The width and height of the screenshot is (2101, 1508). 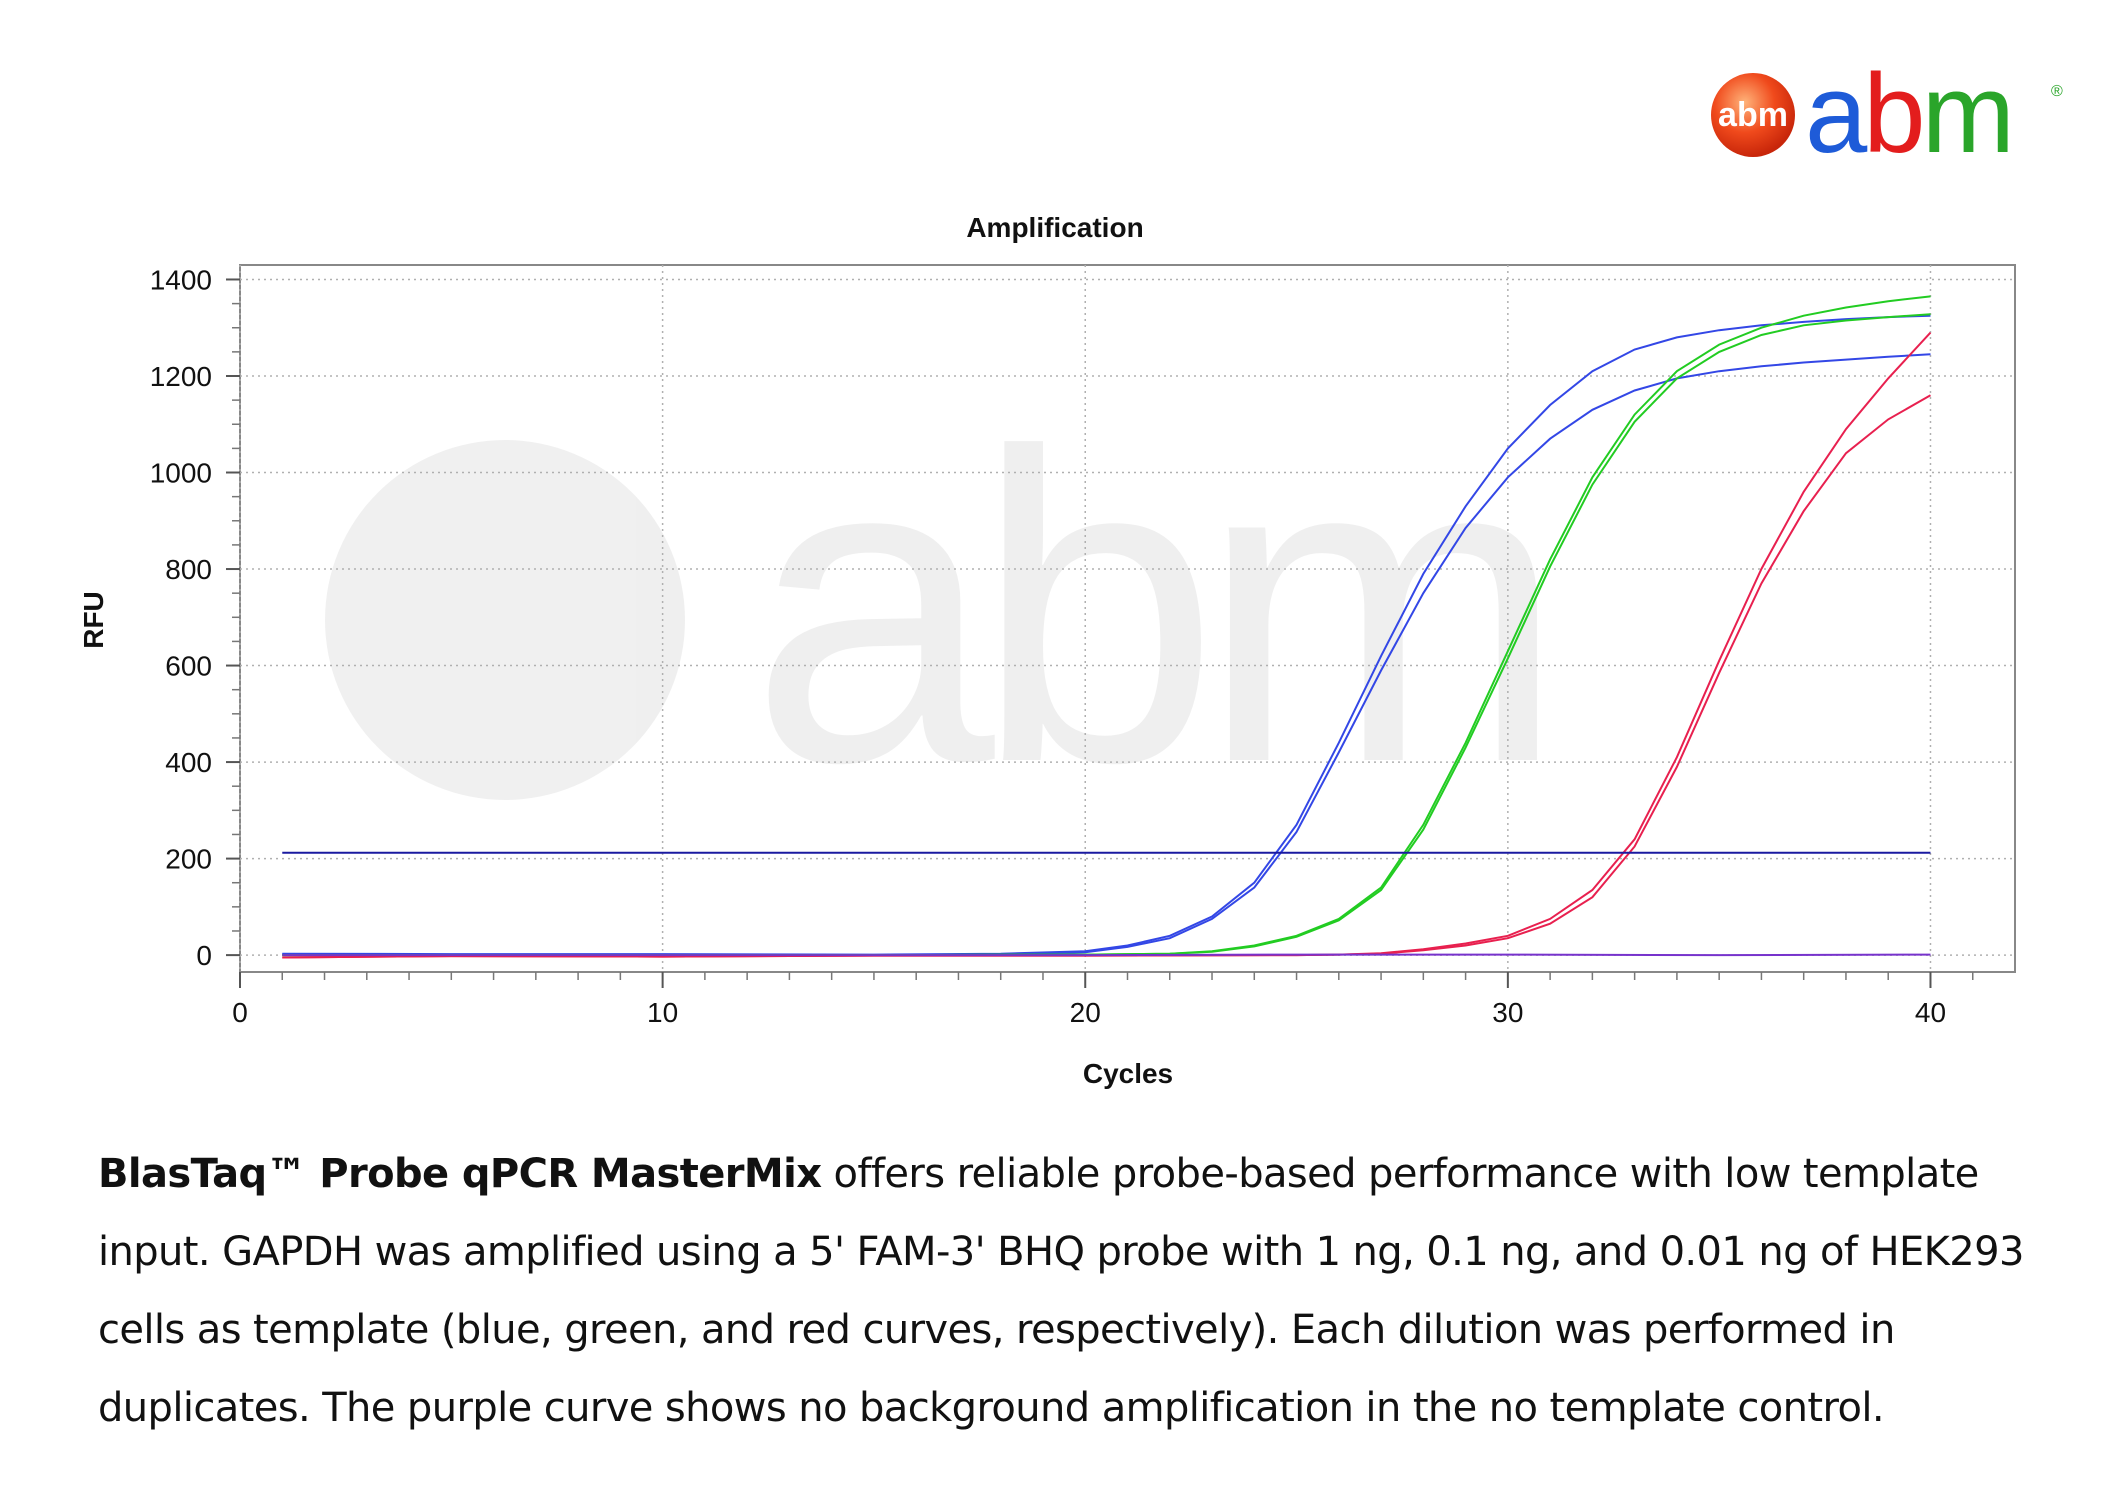 What do you see at coordinates (181, 279) in the screenshot?
I see `y-tick-label: 1400` at bounding box center [181, 279].